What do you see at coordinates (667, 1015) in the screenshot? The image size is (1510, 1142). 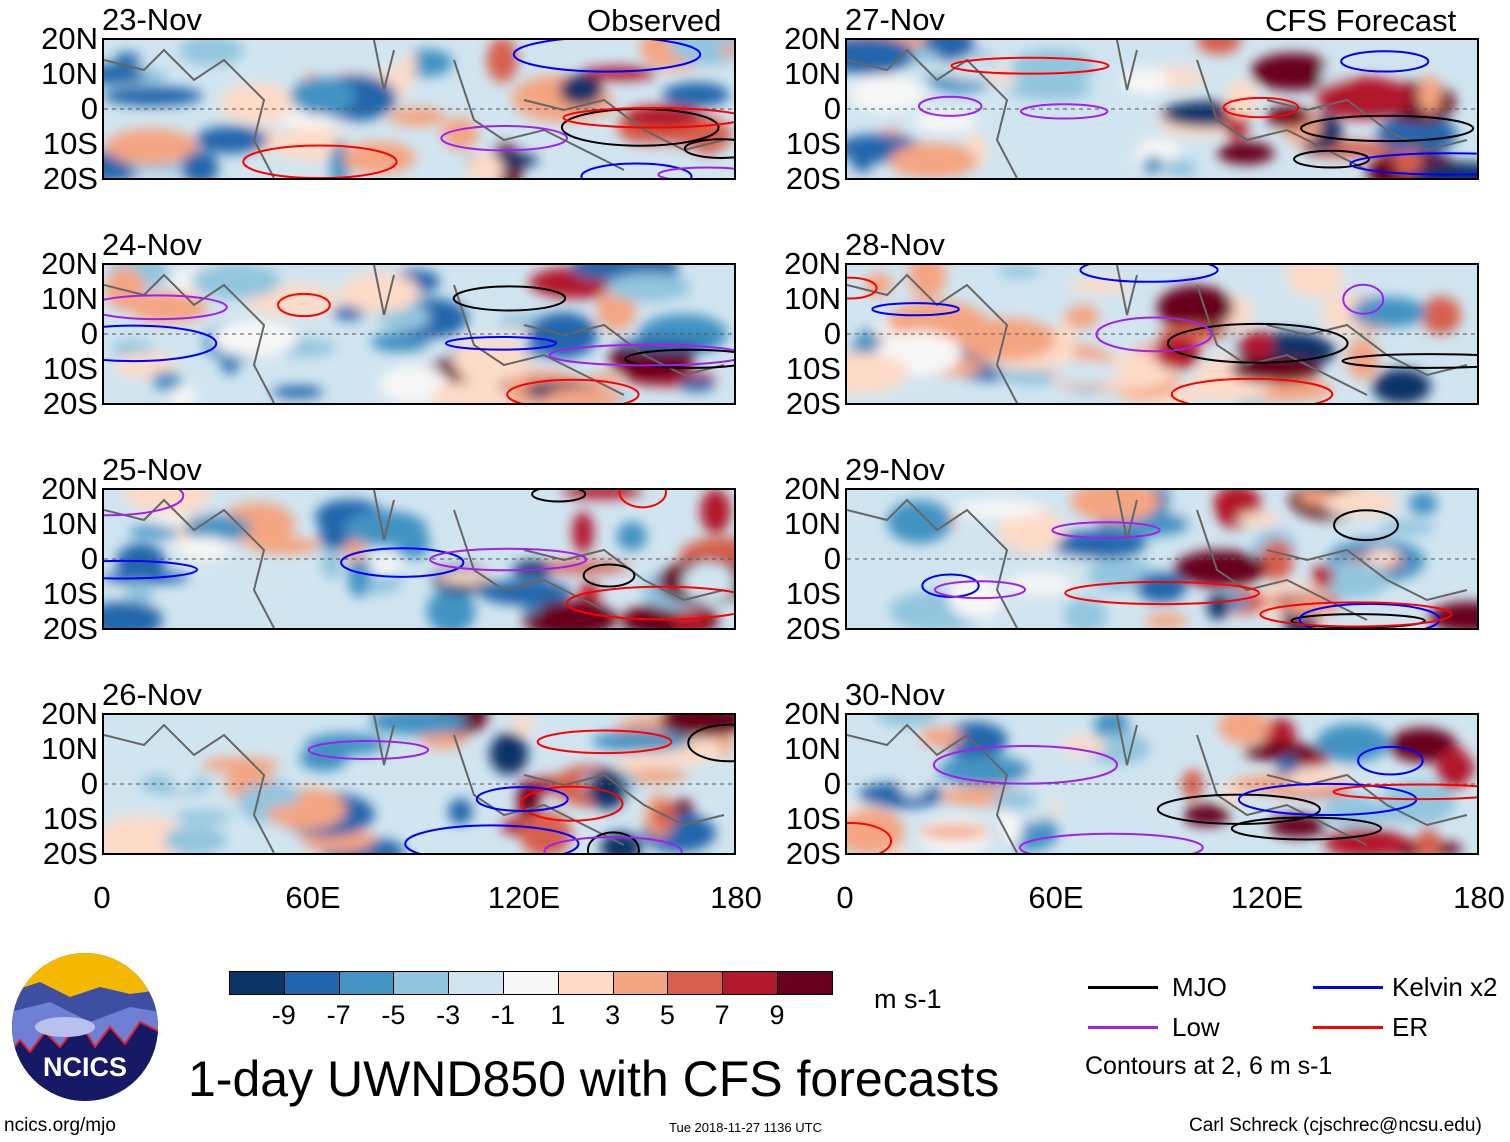 I see `colorbar-label: 5` at bounding box center [667, 1015].